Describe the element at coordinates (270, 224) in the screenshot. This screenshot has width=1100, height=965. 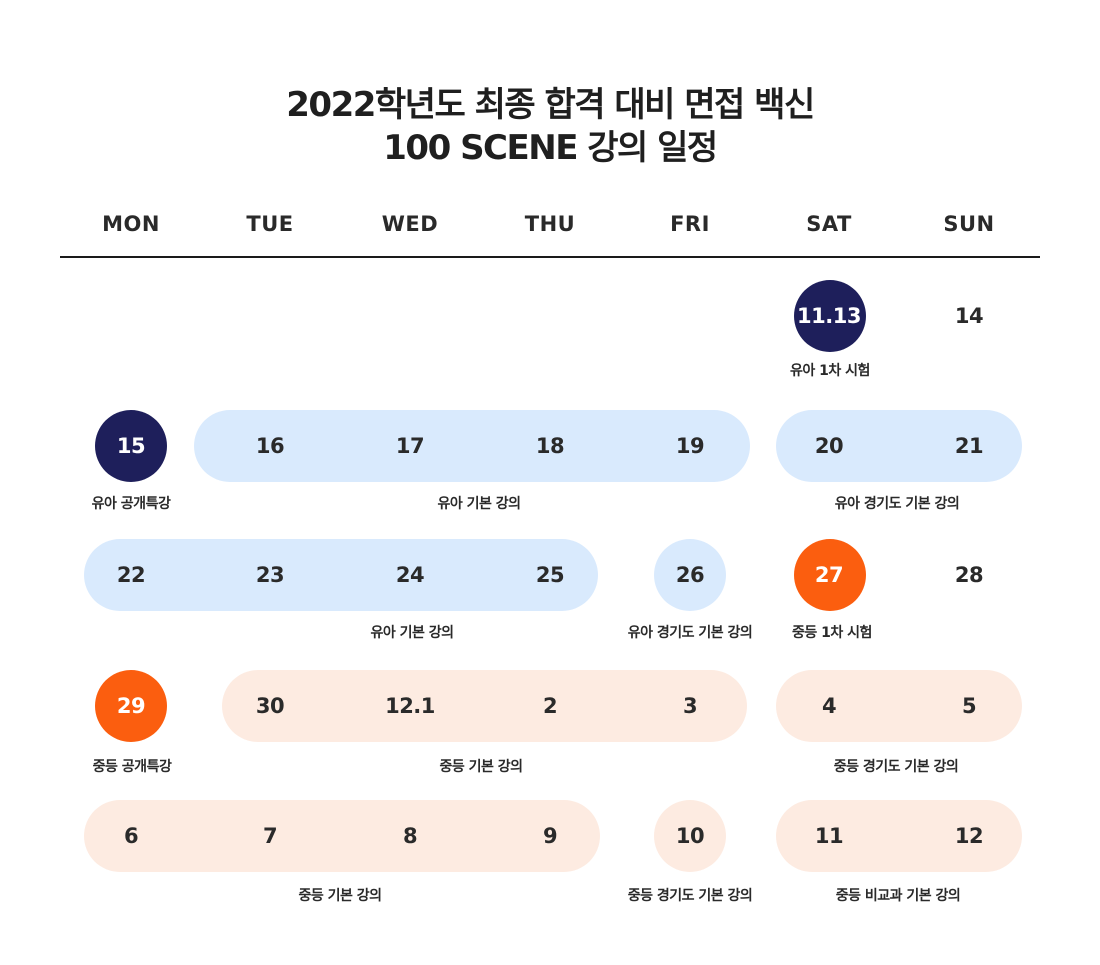
I see `weekday-tue: TUE` at that location.